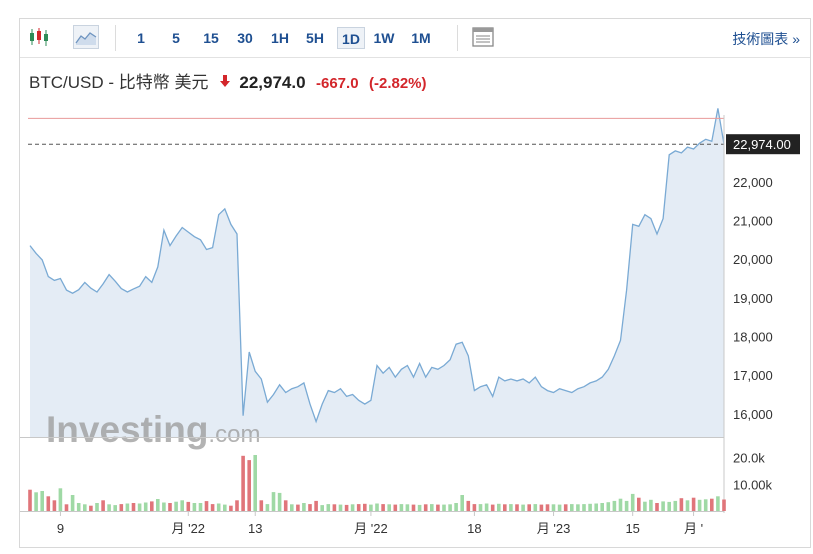 Image resolution: width=813 pixels, height=554 pixels. I want to click on interval-button-1d: 1D, so click(351, 38).